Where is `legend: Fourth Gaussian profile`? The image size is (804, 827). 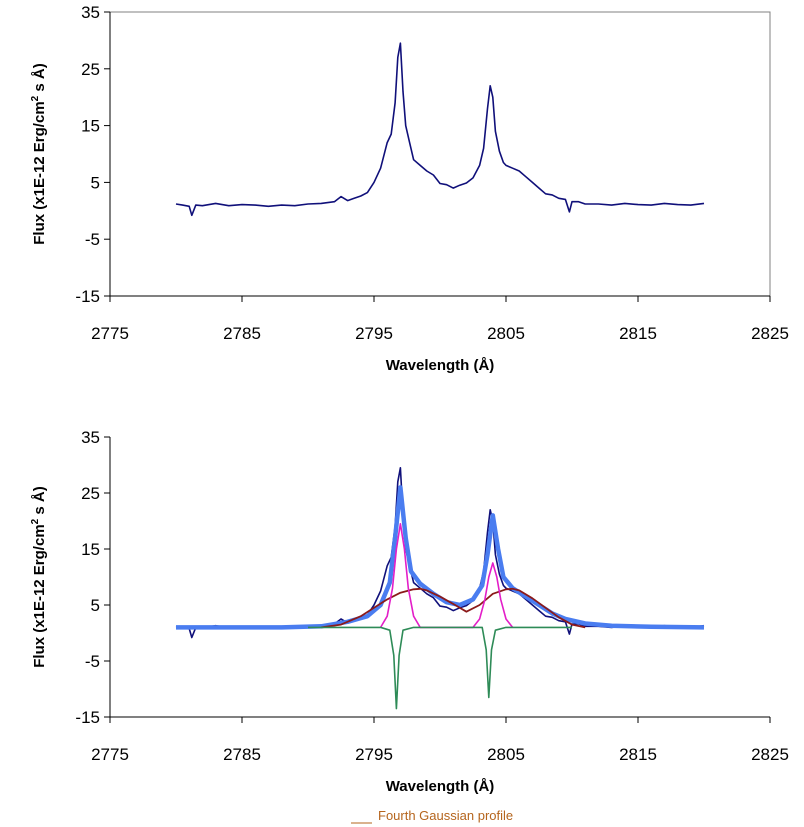
legend: Fourth Gaussian profile is located at coordinates (432, 816).